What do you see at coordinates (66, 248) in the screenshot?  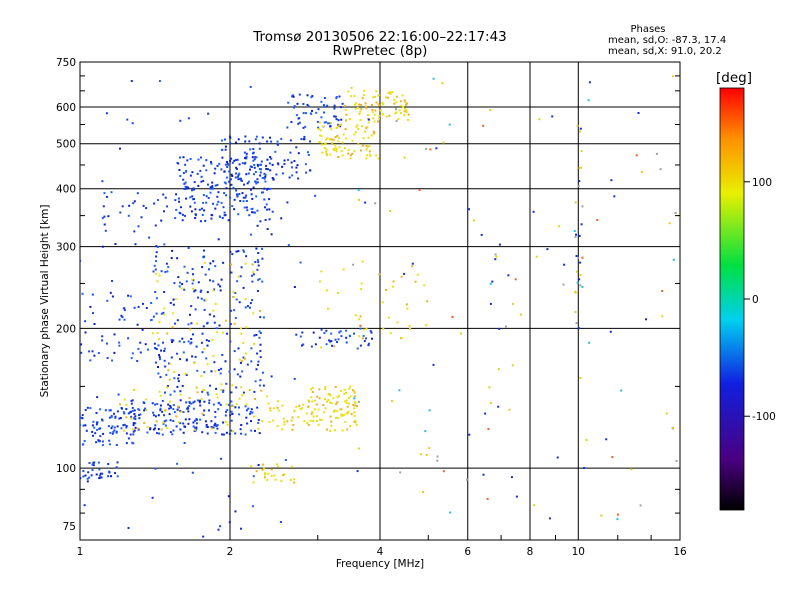 I see `y-tick-label: 300` at bounding box center [66, 248].